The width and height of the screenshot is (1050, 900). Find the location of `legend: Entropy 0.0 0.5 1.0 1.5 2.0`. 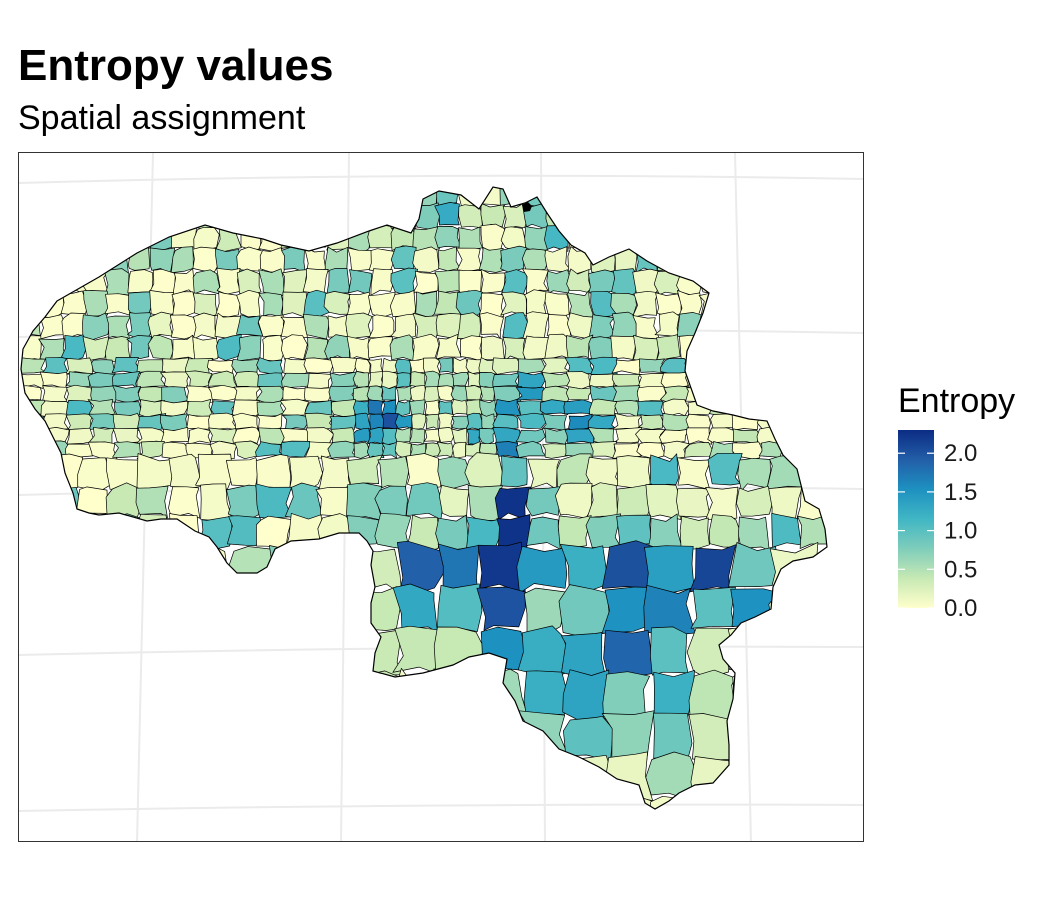

legend: Entropy 0.0 0.5 1.0 1.5 2.0 is located at coordinates (968, 504).